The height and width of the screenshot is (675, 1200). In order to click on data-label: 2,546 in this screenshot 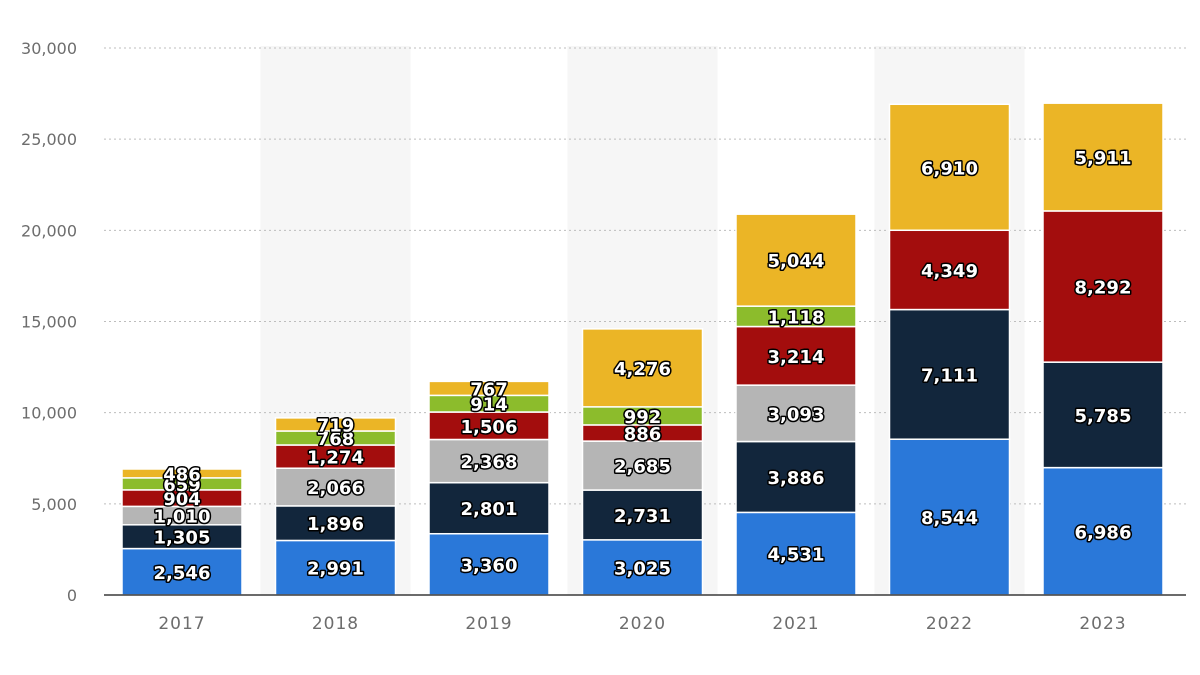, I will do `click(182, 573)`.